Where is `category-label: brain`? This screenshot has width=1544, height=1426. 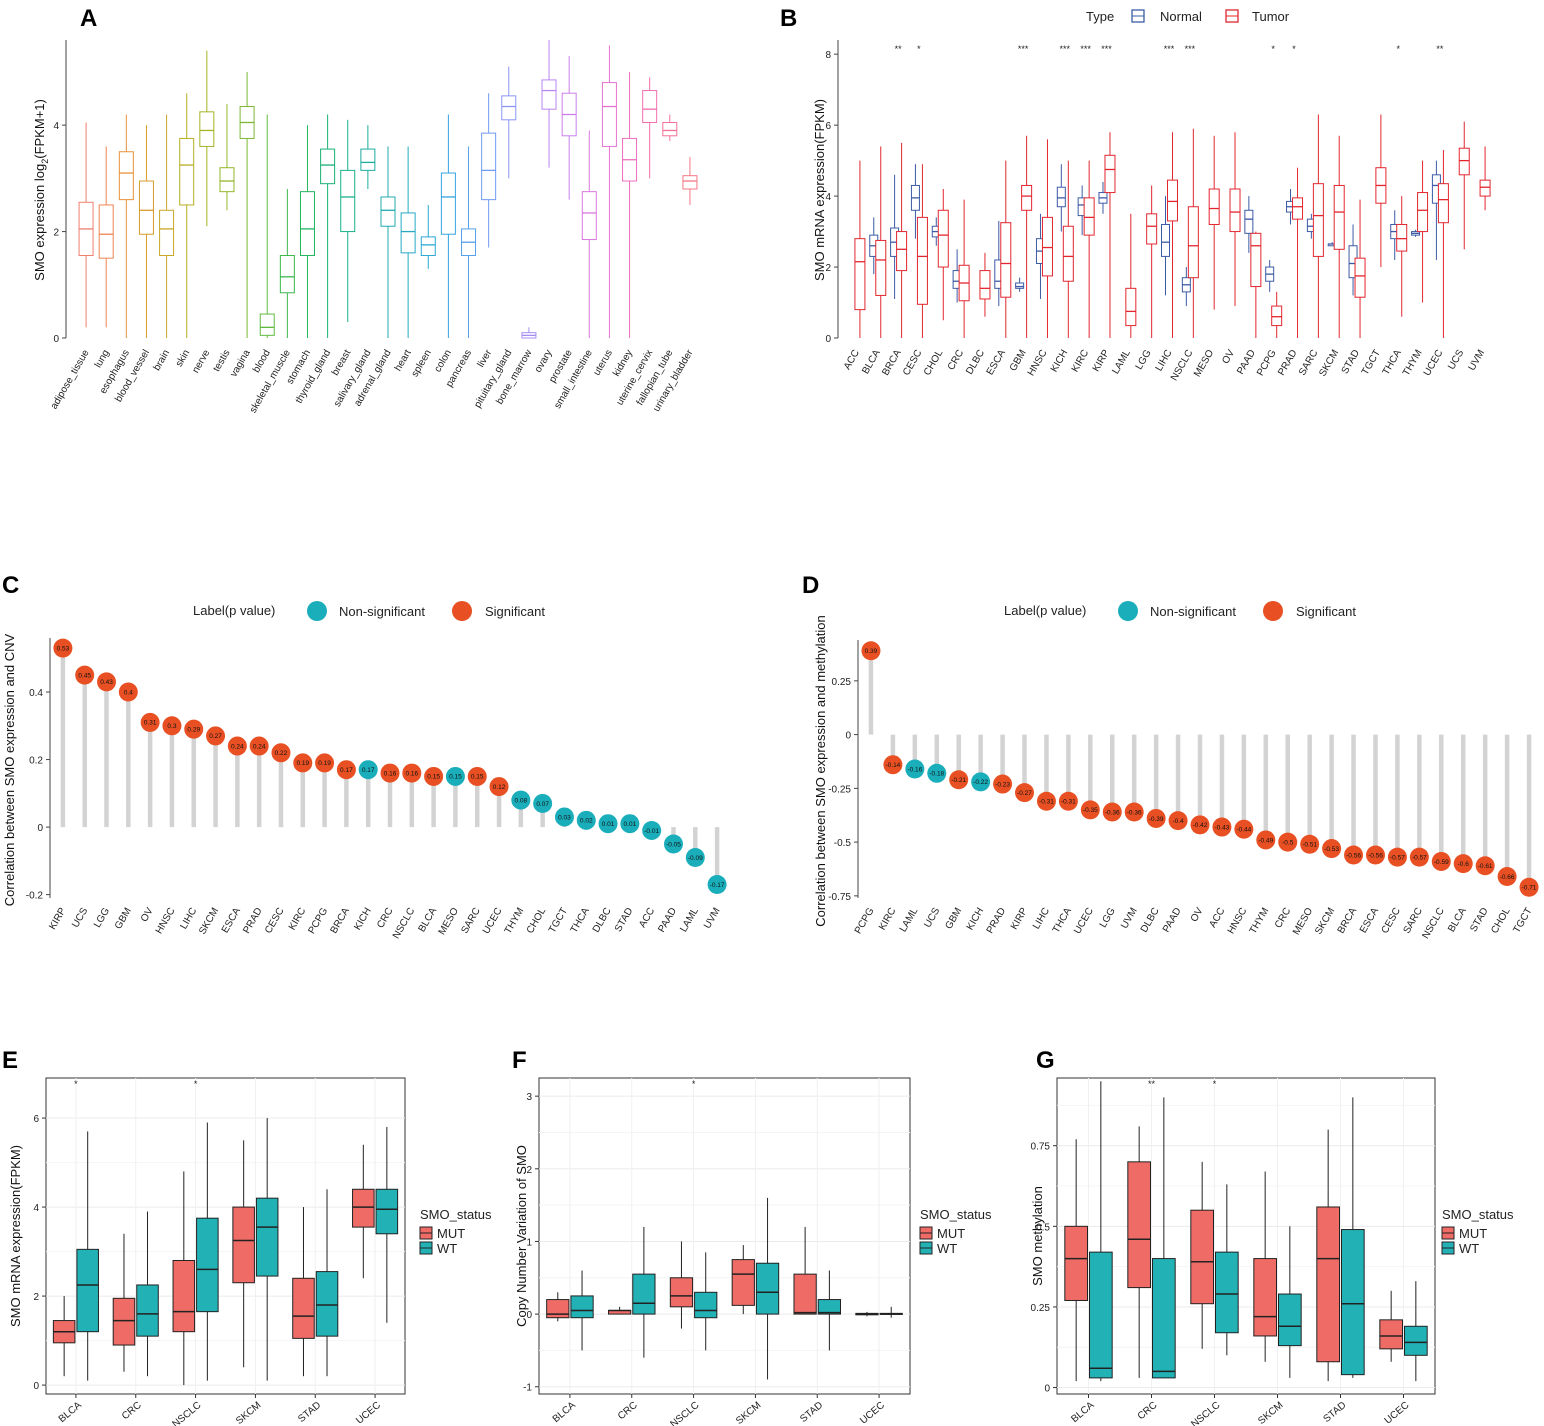
category-label: brain is located at coordinates (162, 360).